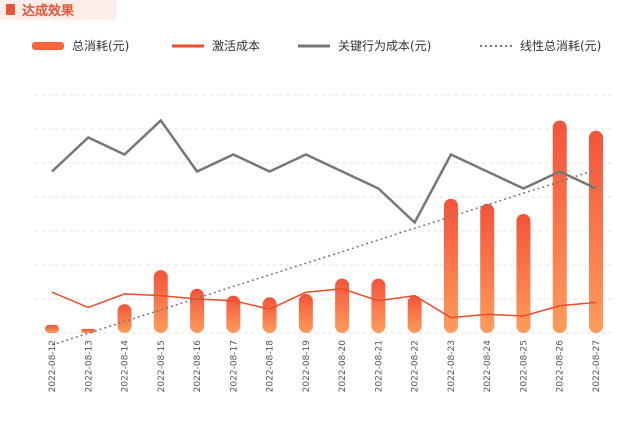  I want to click on x-tick-label: 2022-08-19, so click(307, 366).